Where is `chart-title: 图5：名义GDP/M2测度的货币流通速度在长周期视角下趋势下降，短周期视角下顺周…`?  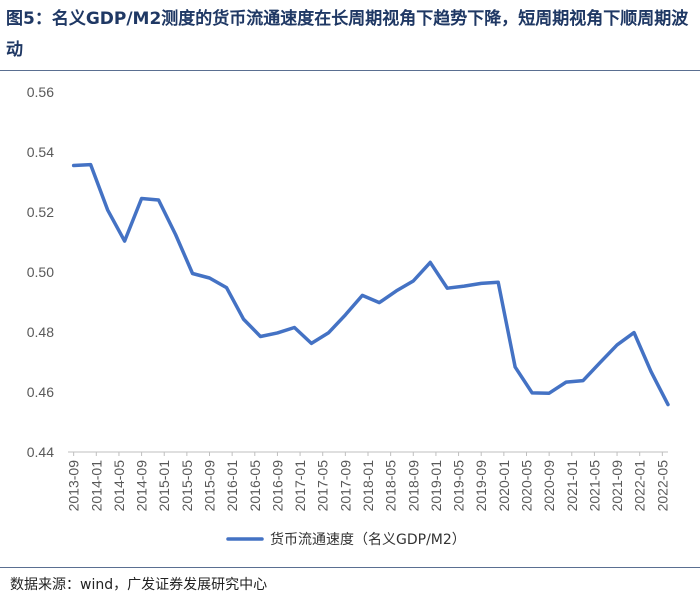 chart-title: 图5：名义GDP/M2测度的货币流通速度在长周期视角下趋势下降，短周期视角下顺周… is located at coordinates (347, 34).